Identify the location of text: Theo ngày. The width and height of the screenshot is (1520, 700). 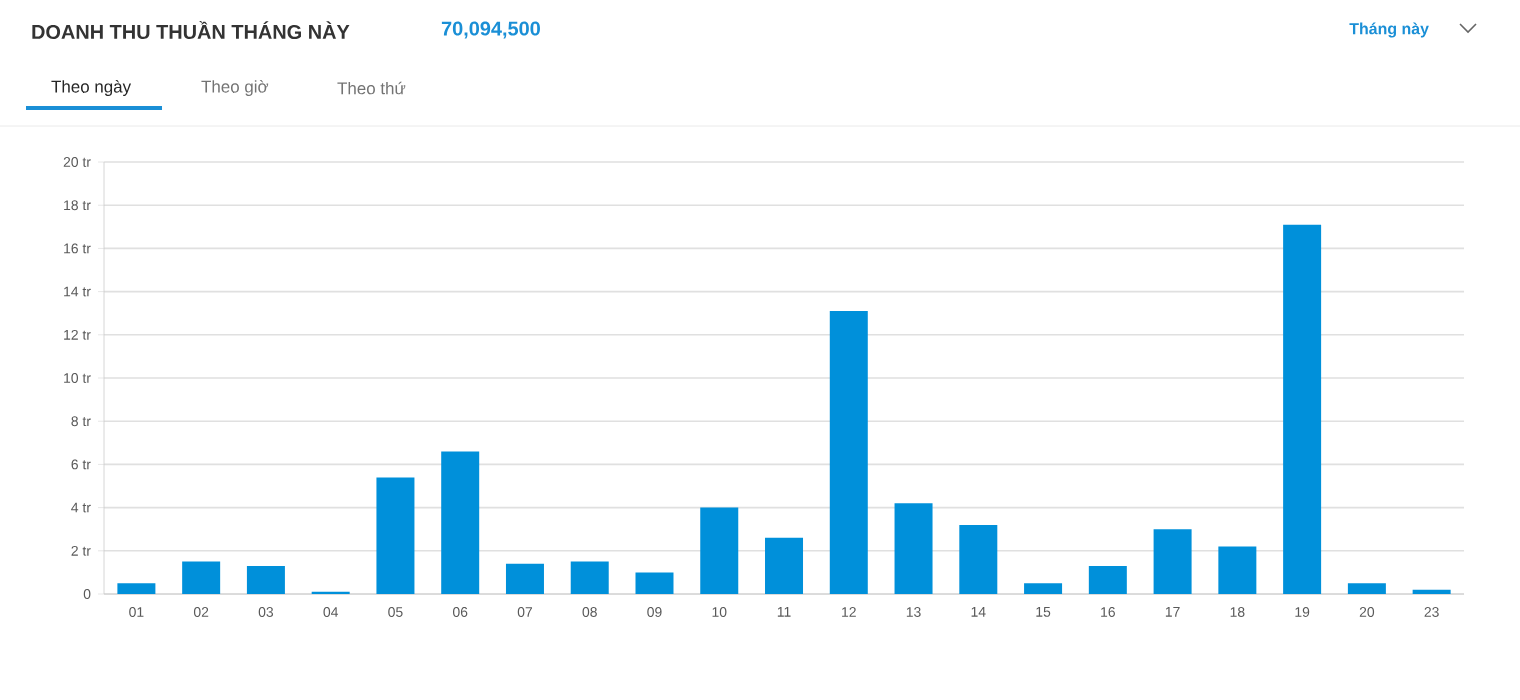
(91, 88).